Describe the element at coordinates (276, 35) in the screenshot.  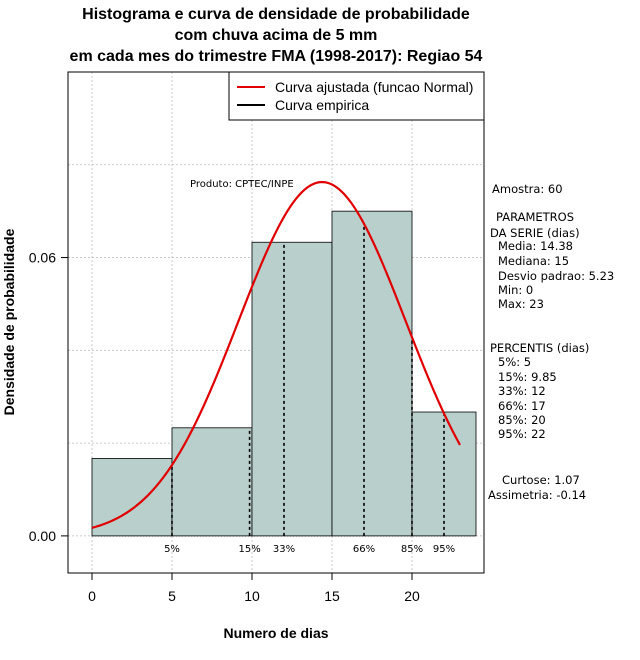
I see `chart-title-line: com chuva acima de 5 mm` at that location.